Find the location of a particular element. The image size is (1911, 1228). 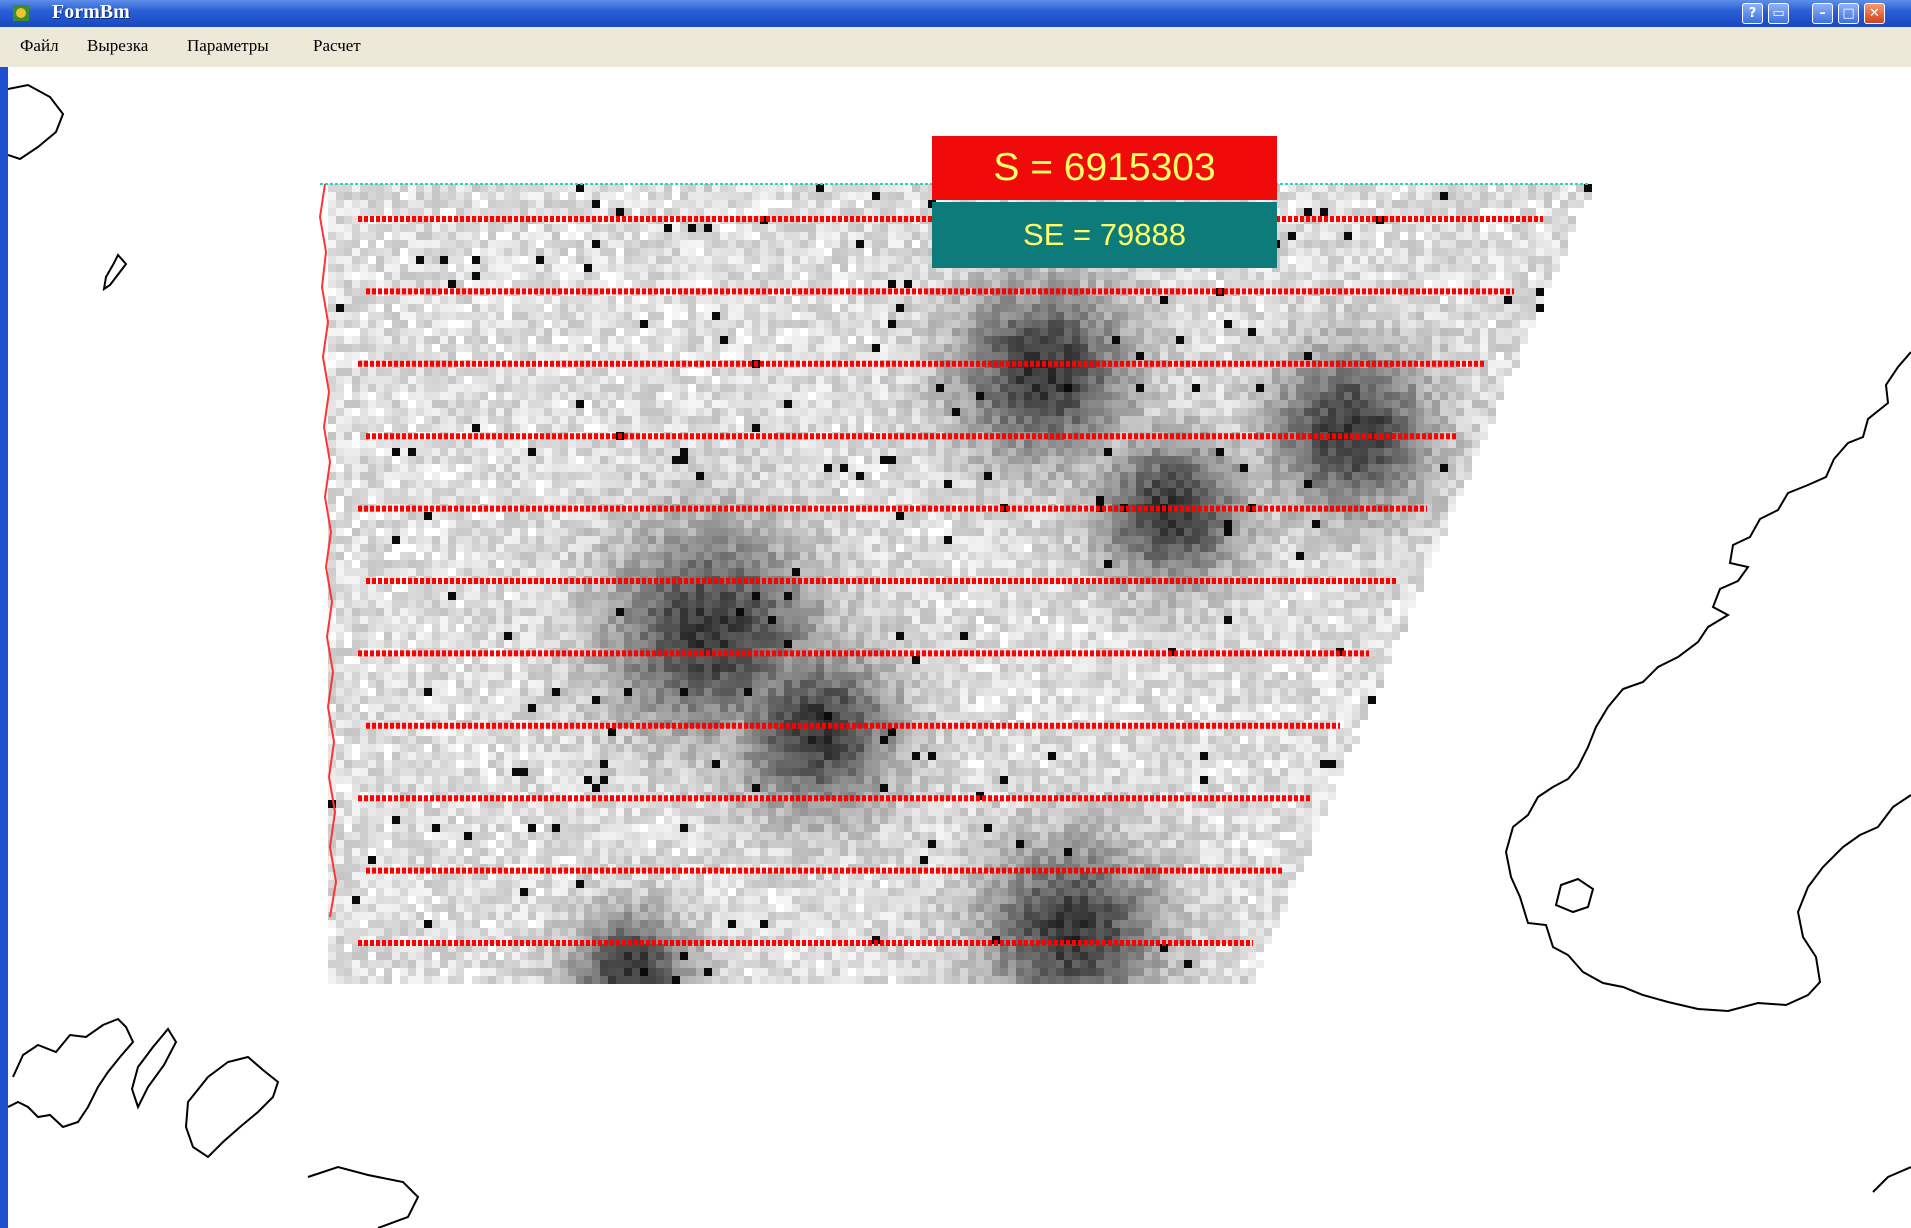

se-readout: SE = 79888 is located at coordinates (1104, 235).